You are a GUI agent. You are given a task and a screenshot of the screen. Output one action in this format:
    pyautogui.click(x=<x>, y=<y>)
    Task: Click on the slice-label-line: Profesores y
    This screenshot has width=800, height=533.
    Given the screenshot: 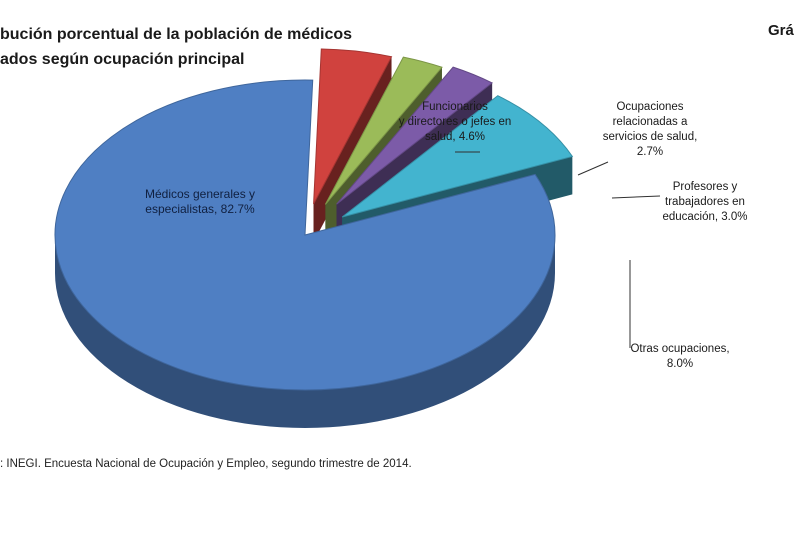 What is the action you would take?
    pyautogui.click(x=705, y=187)
    